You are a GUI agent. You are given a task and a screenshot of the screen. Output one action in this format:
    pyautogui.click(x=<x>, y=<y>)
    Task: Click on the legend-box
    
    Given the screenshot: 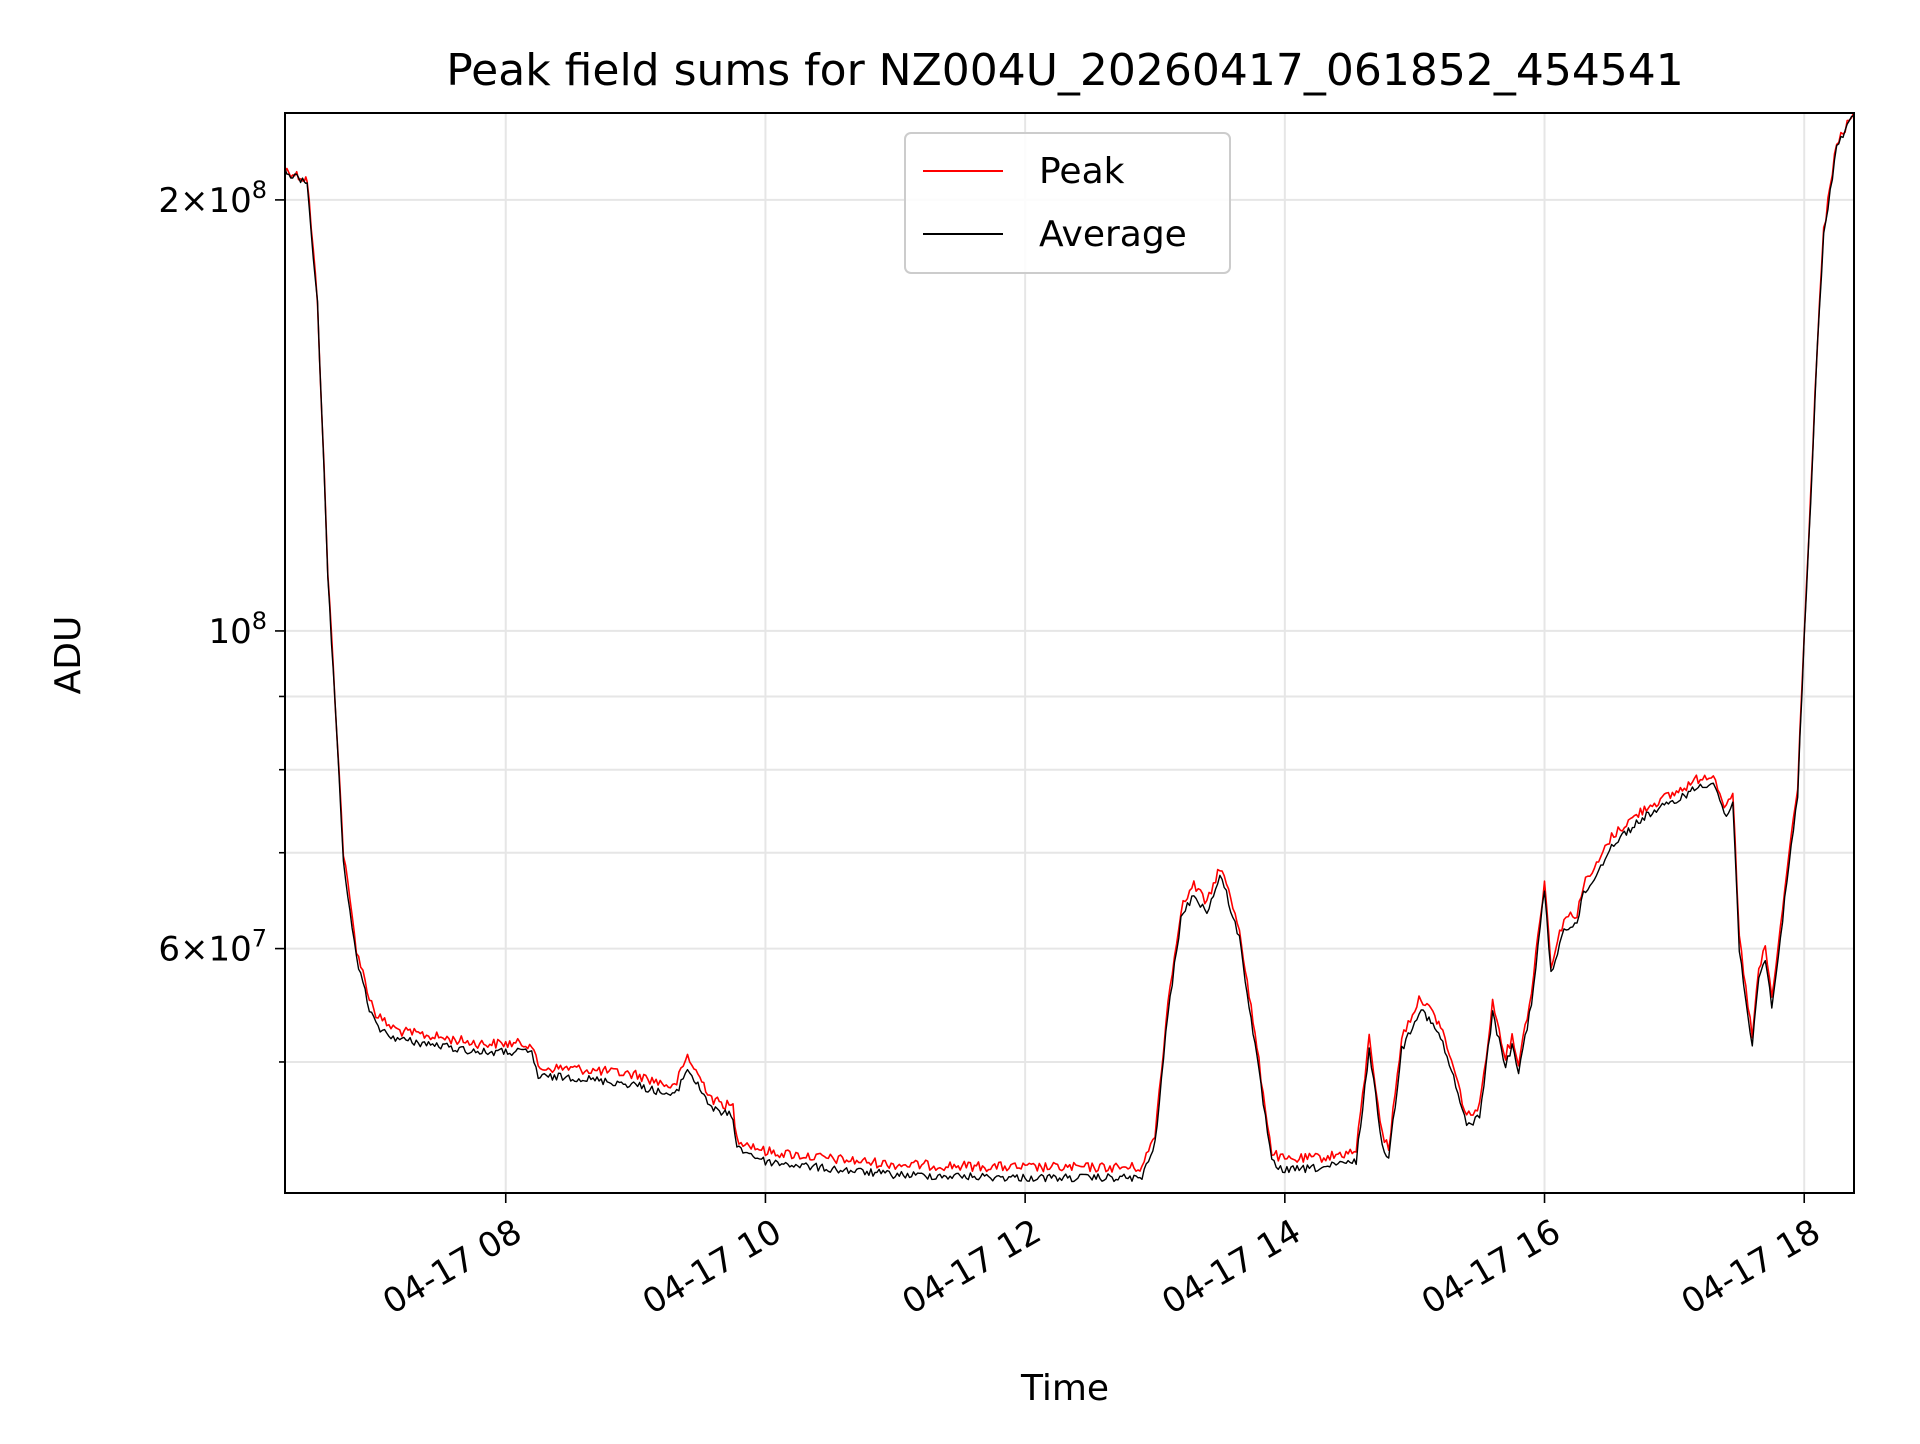 What is the action you would take?
    pyautogui.click(x=1067, y=203)
    